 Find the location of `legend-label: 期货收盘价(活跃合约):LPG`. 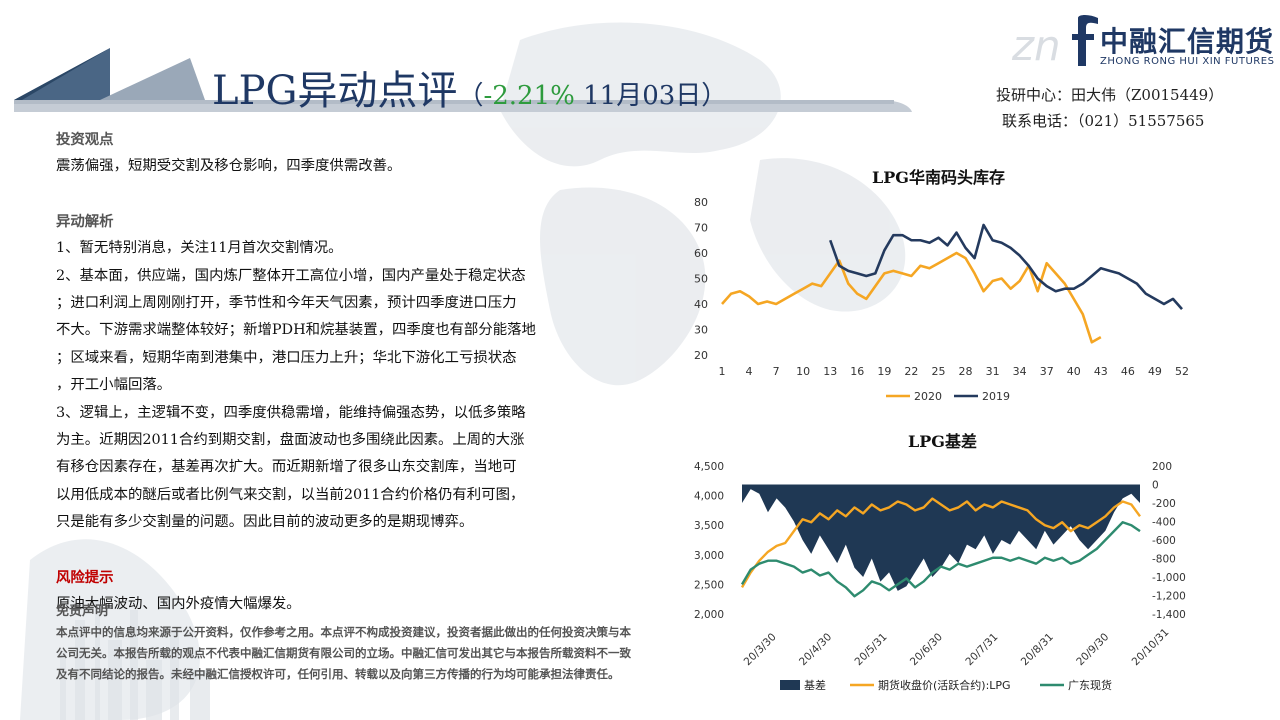

legend-label: 期货收盘价(活跃合约):LPG is located at coordinates (944, 685).